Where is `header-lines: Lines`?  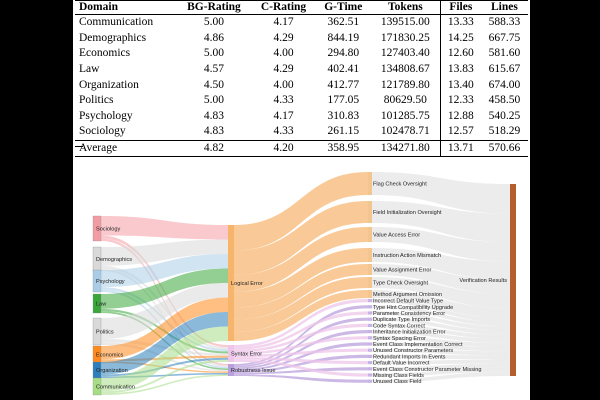 header-lines: Lines is located at coordinates (504, 7).